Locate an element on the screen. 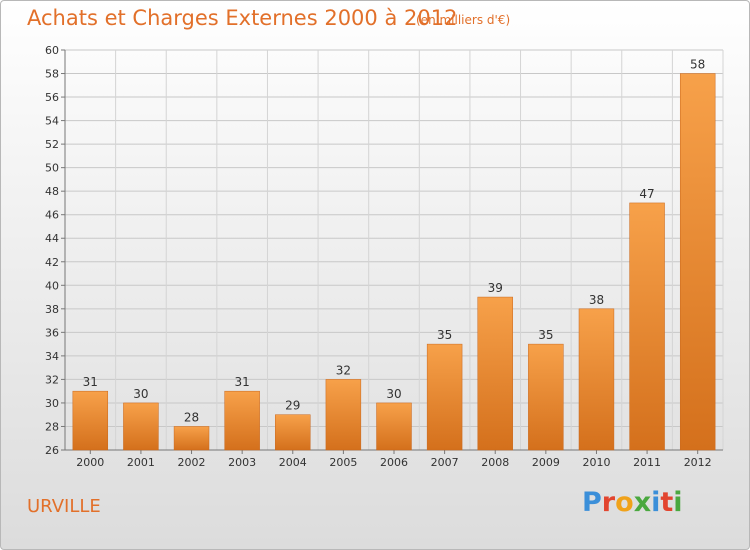 This screenshot has height=550, width=750. y-tick-label: 30 is located at coordinates (52, 403).